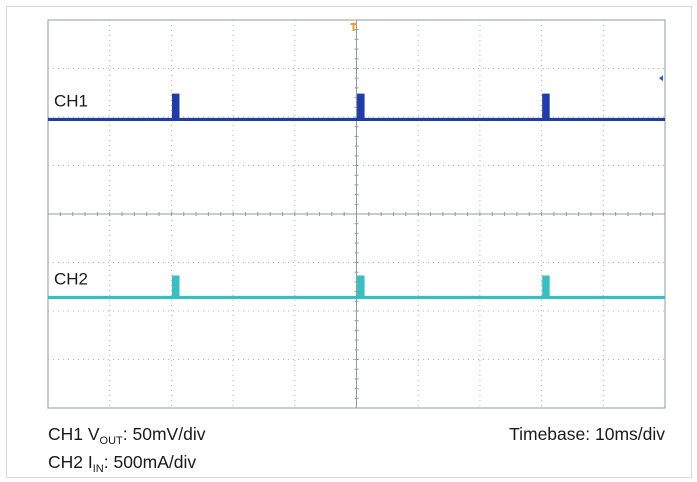 This screenshot has height=482, width=697. Describe the element at coordinates (122, 463) in the screenshot. I see `ch2-caption: CH2 IIN: 500mA/div` at that location.